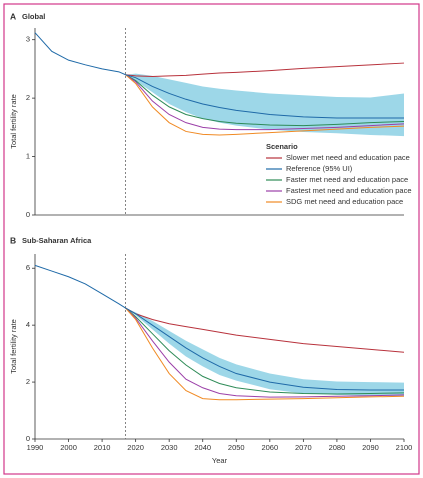 The image size is (423, 478). What do you see at coordinates (28, 39) in the screenshot?
I see `y-tick-label: 3` at bounding box center [28, 39].